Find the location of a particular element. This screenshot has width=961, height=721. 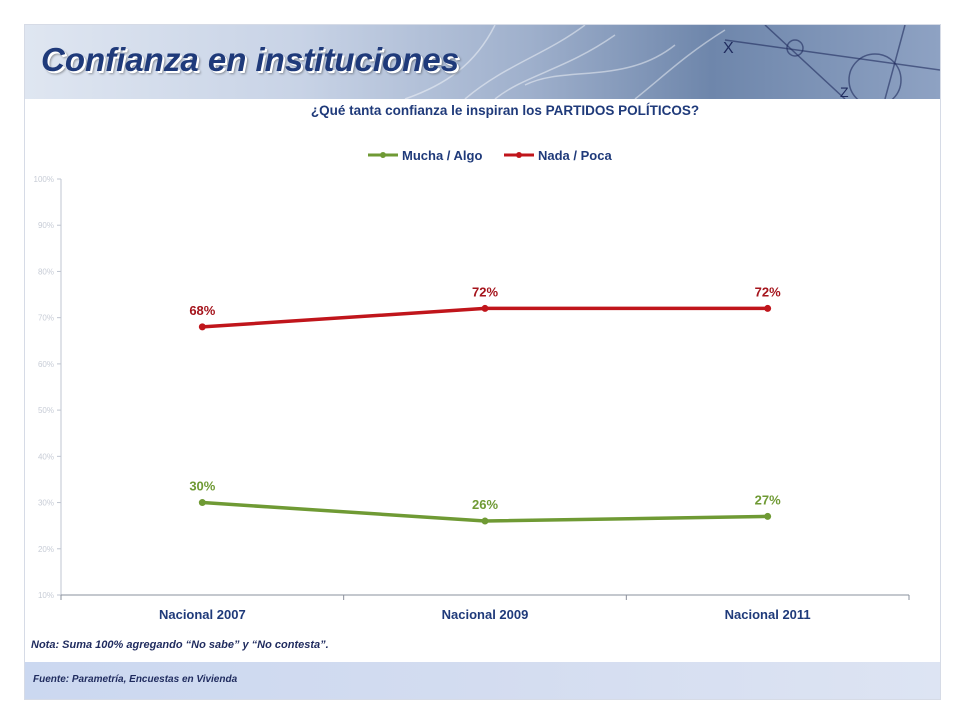

data-label: 27% is located at coordinates (768, 499).